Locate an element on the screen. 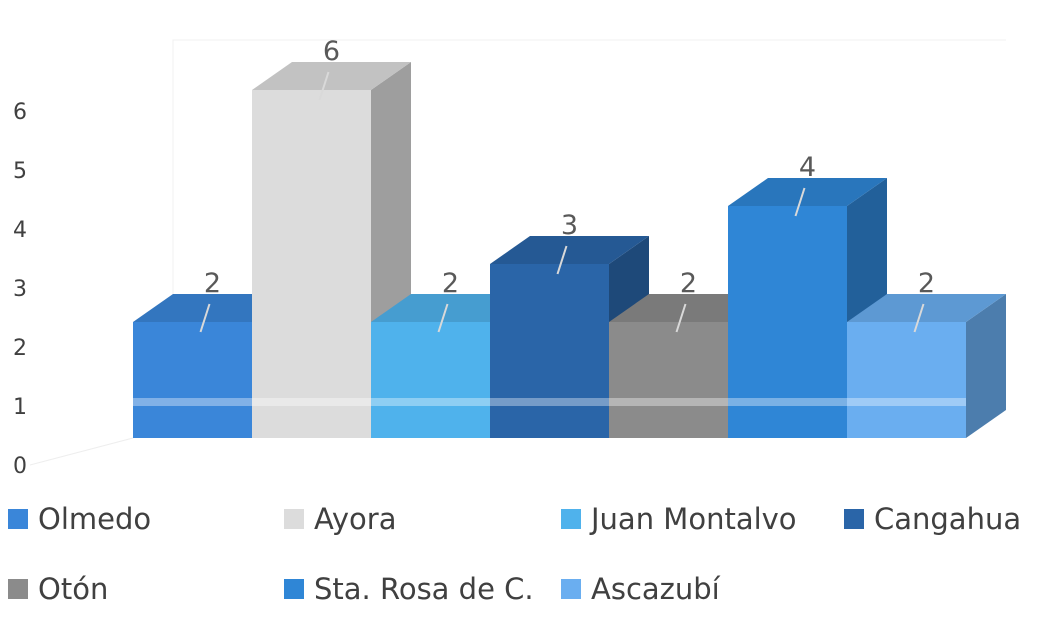 The height and width of the screenshot is (619, 1041). bar-side-face is located at coordinates (986, 366).